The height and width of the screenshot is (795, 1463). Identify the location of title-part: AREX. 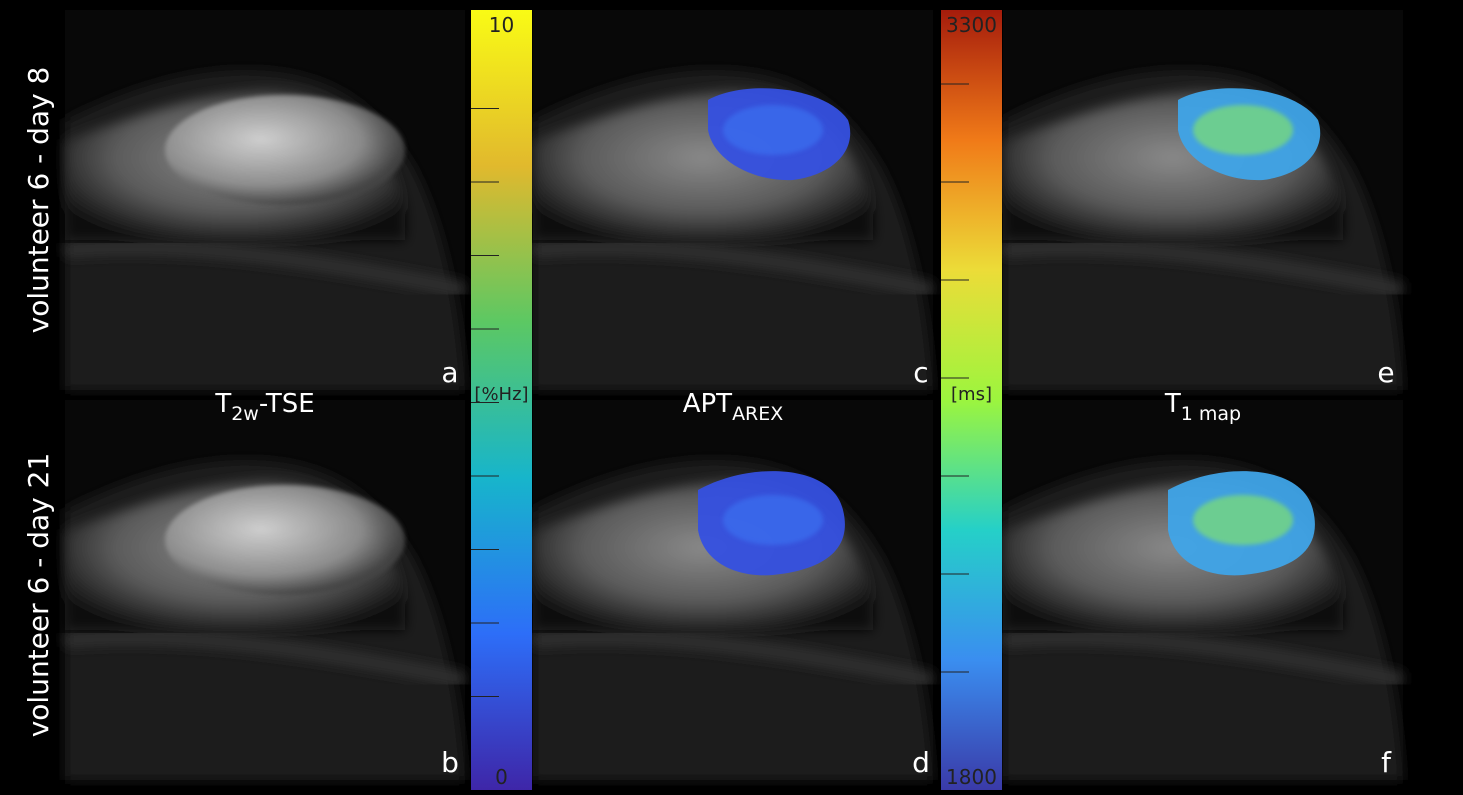
(757, 414).